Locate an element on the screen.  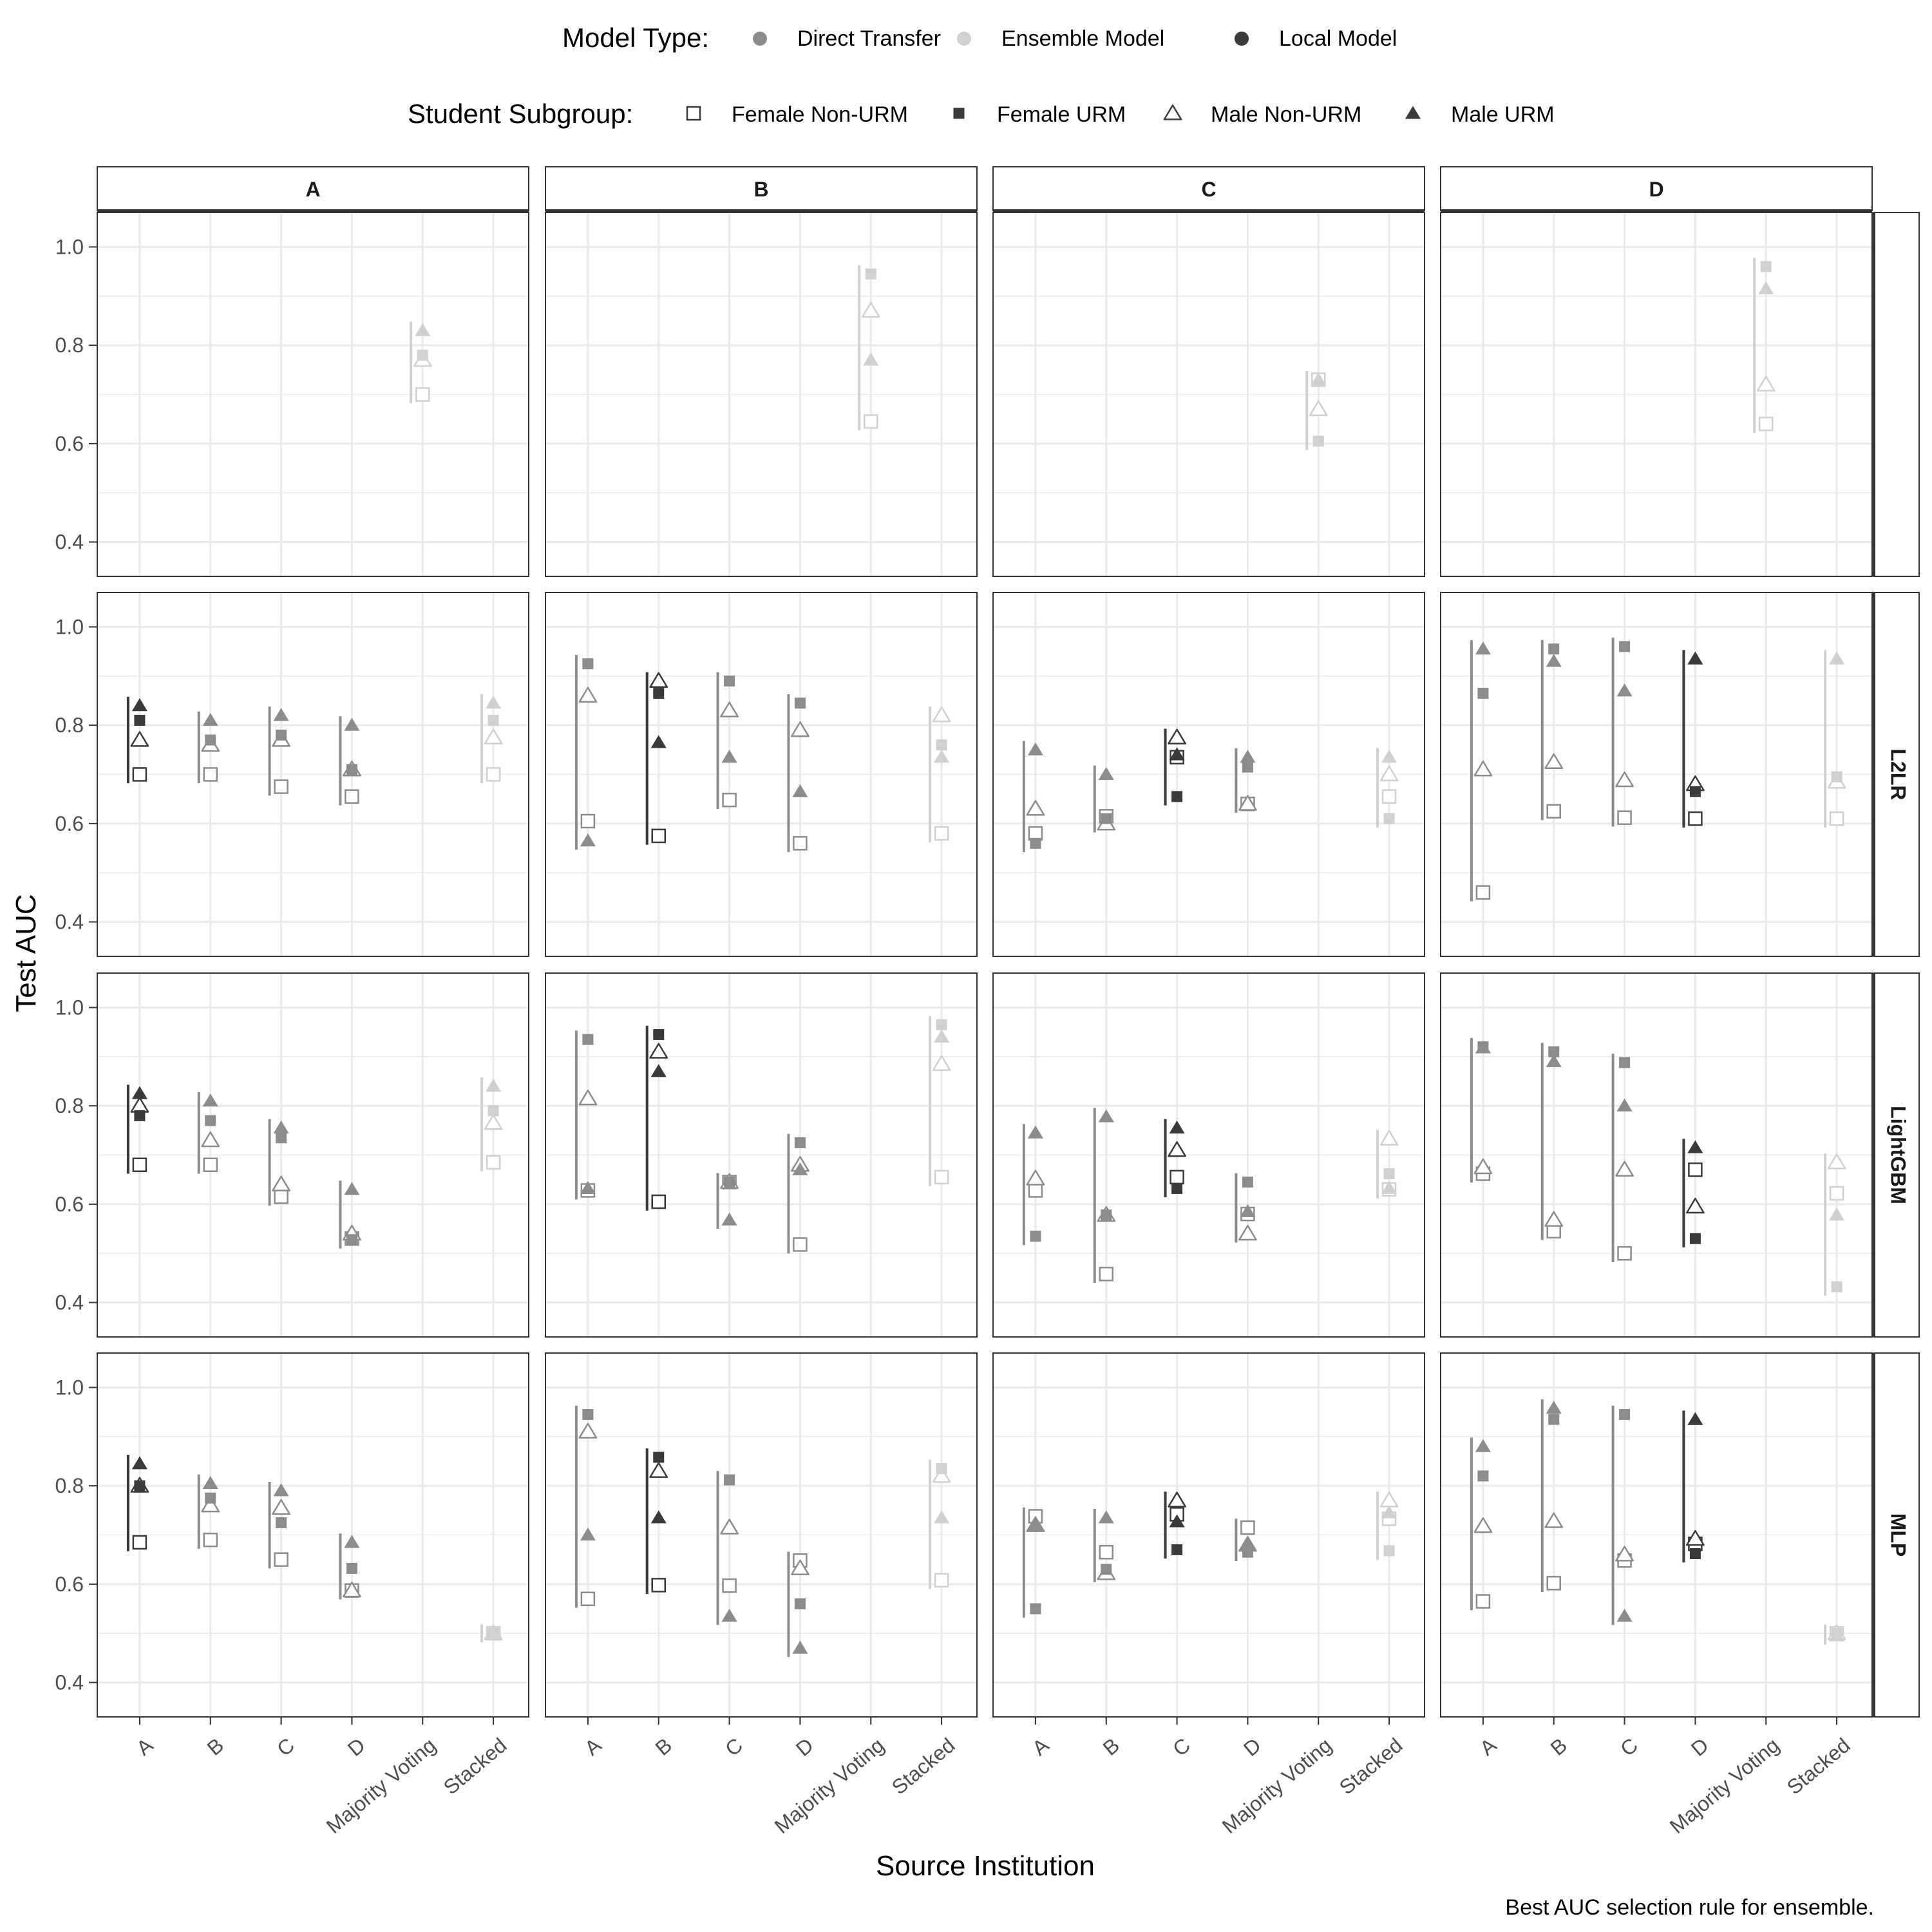
y-tick-label: 0.4 is located at coordinates (69, 922).